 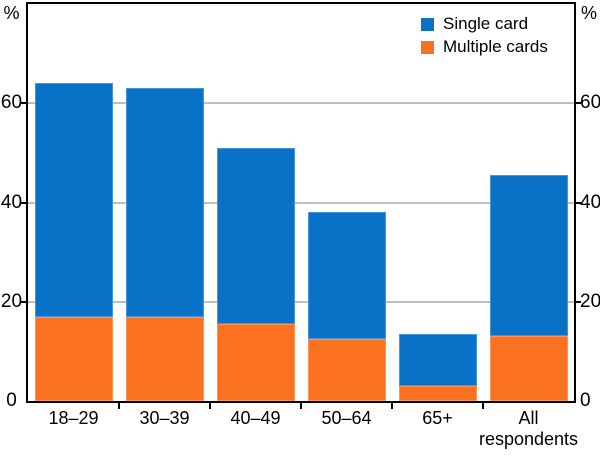 I want to click on y-tick-label-right: 40, so click(x=590, y=202).